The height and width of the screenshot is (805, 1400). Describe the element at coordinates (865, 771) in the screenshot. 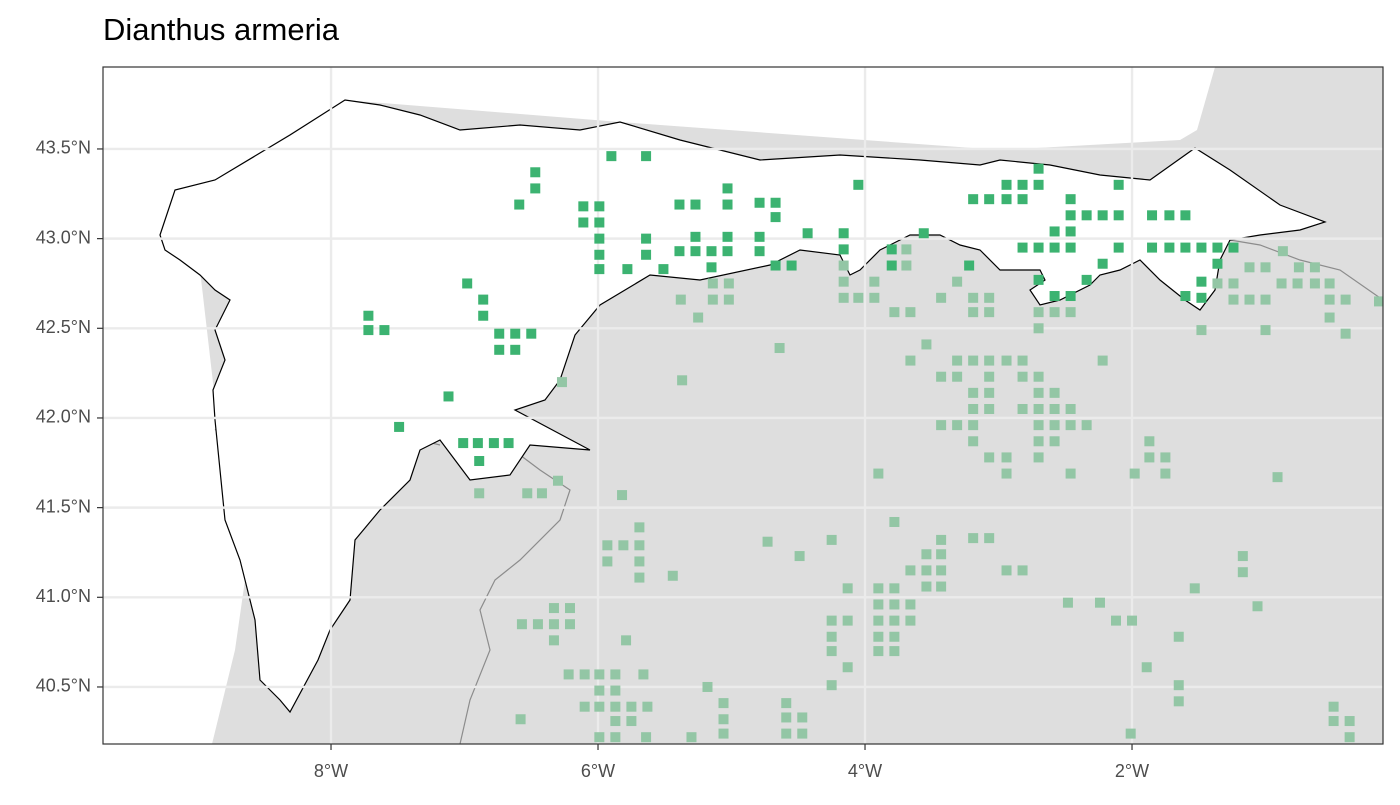

I see `x-tick-label: 4°W` at that location.